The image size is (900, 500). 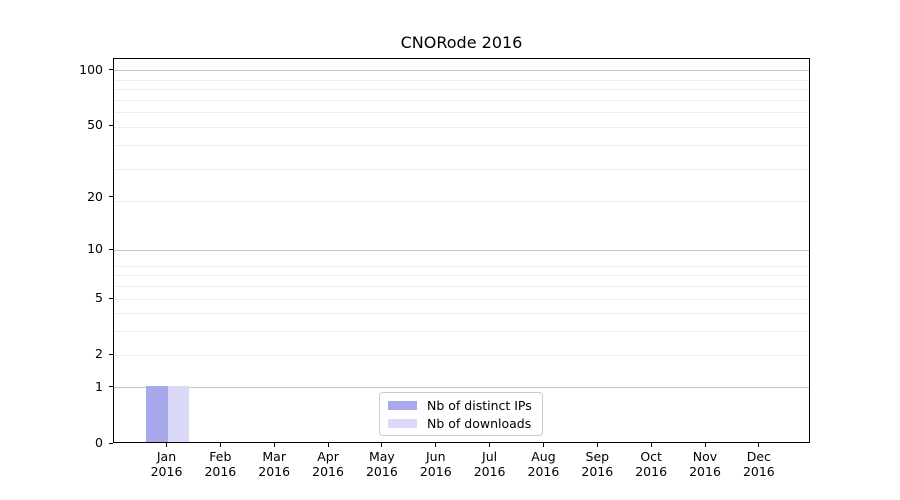 I want to click on legend-label-distinct-ips: Nb of distinct IPs, so click(x=479, y=405).